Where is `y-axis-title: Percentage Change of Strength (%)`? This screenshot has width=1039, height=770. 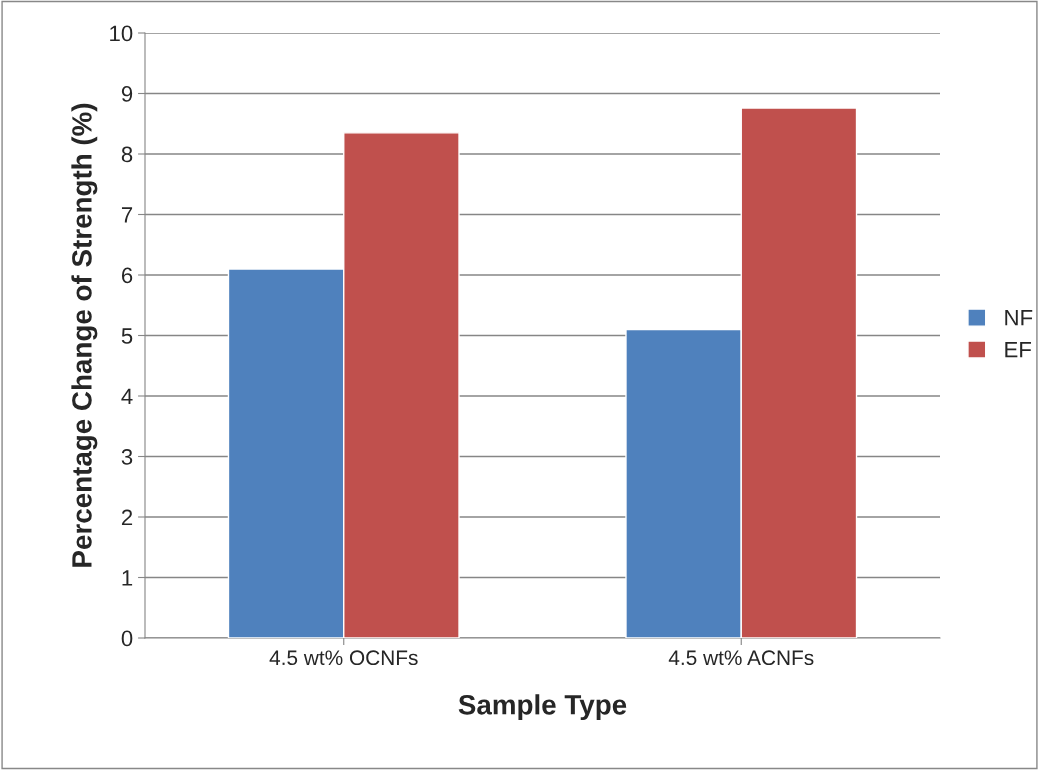 y-axis-title: Percentage Change of Strength (%) is located at coordinates (84, 335).